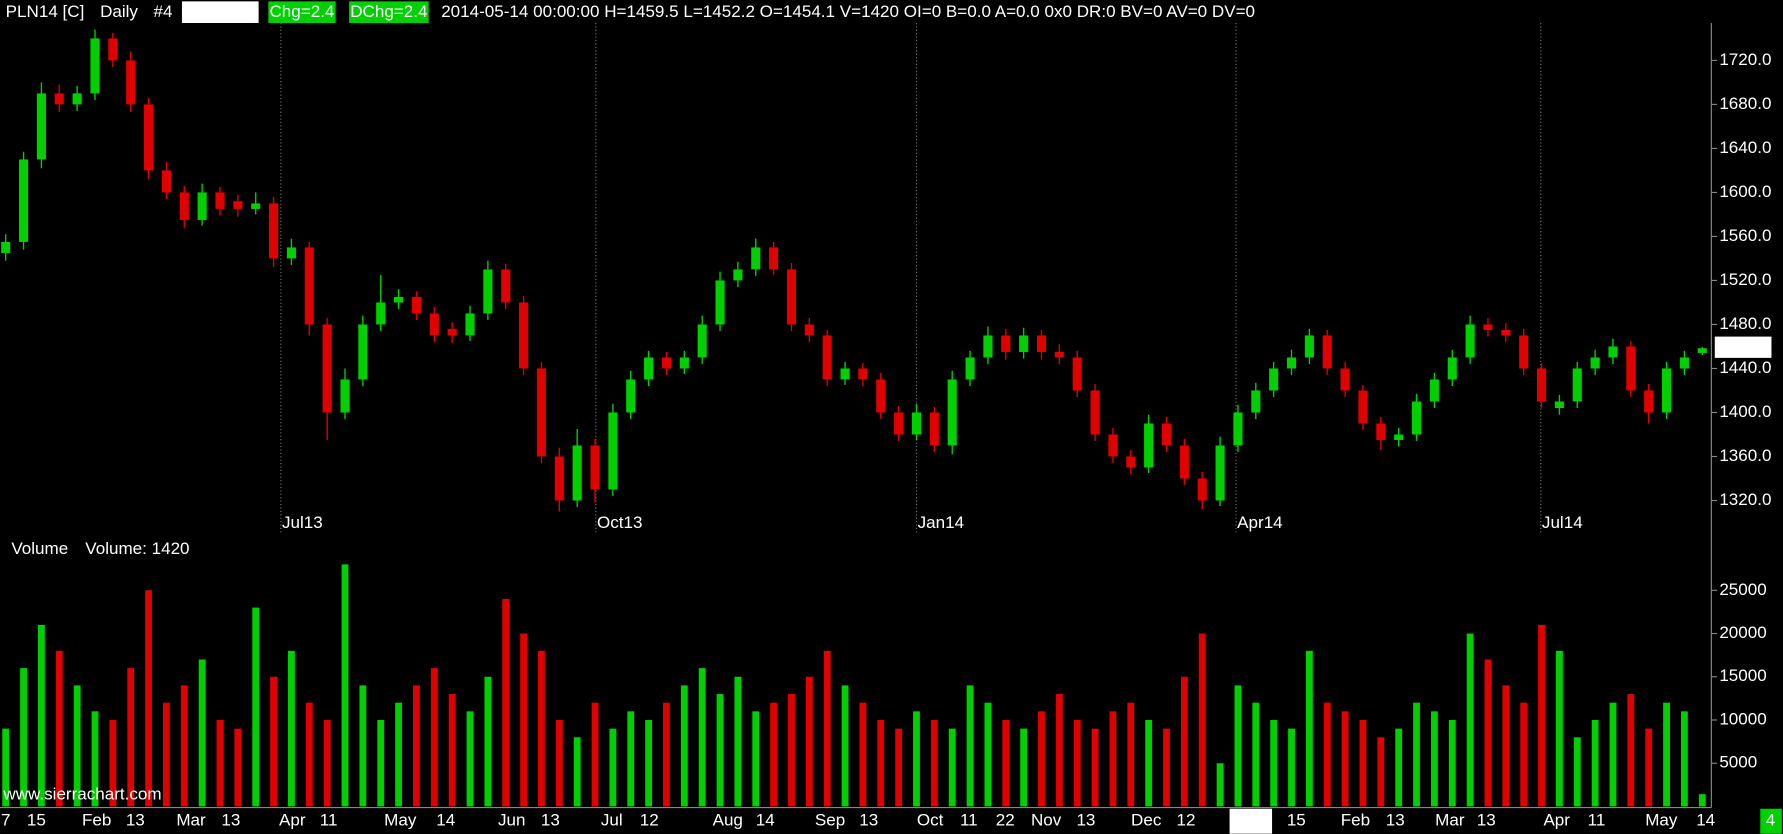  What do you see at coordinates (292, 820) in the screenshot?
I see `x-tick-label: Apr` at bounding box center [292, 820].